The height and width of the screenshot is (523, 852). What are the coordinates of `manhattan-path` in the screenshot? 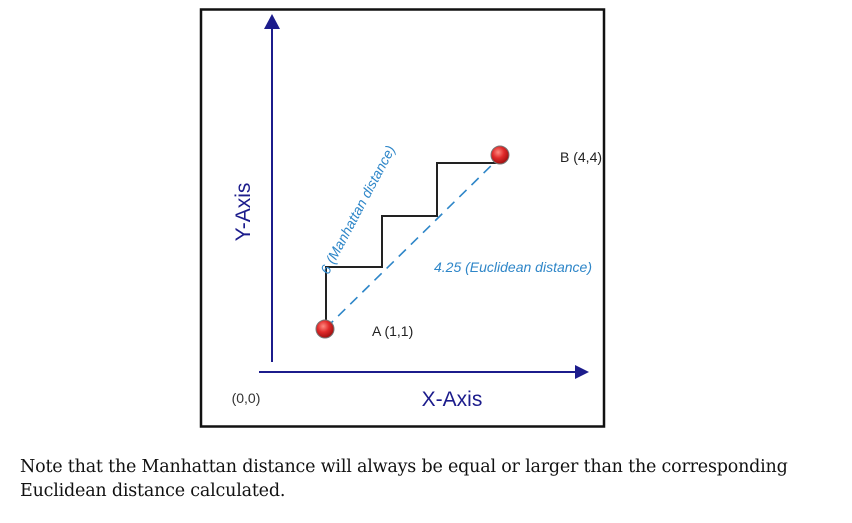 It's located at (412, 245).